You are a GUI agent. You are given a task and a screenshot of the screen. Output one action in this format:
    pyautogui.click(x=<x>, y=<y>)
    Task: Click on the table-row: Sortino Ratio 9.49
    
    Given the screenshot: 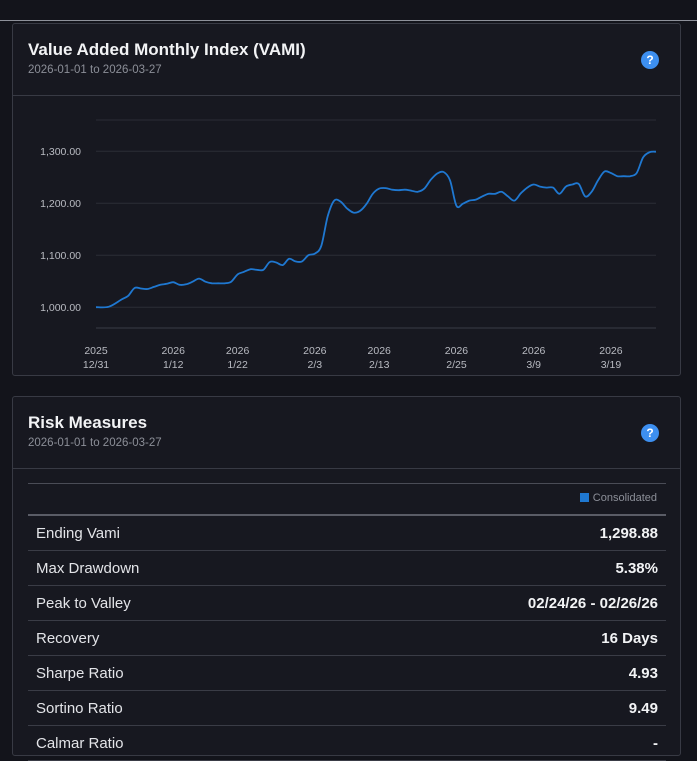 What is the action you would take?
    pyautogui.click(x=347, y=708)
    